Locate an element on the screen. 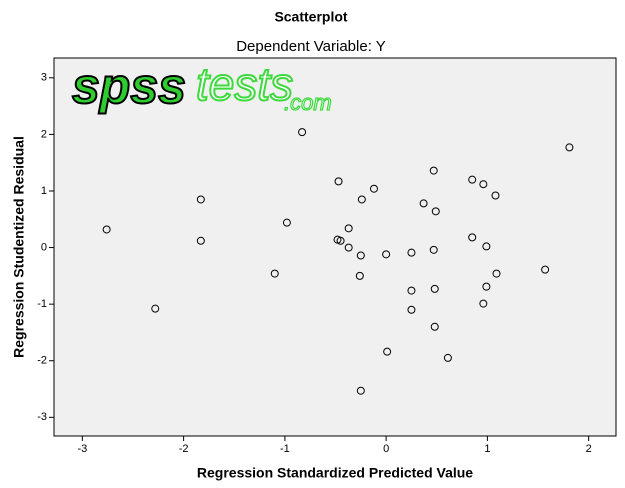 This screenshot has height=488, width=625. watermark: .com is located at coordinates (308, 102).